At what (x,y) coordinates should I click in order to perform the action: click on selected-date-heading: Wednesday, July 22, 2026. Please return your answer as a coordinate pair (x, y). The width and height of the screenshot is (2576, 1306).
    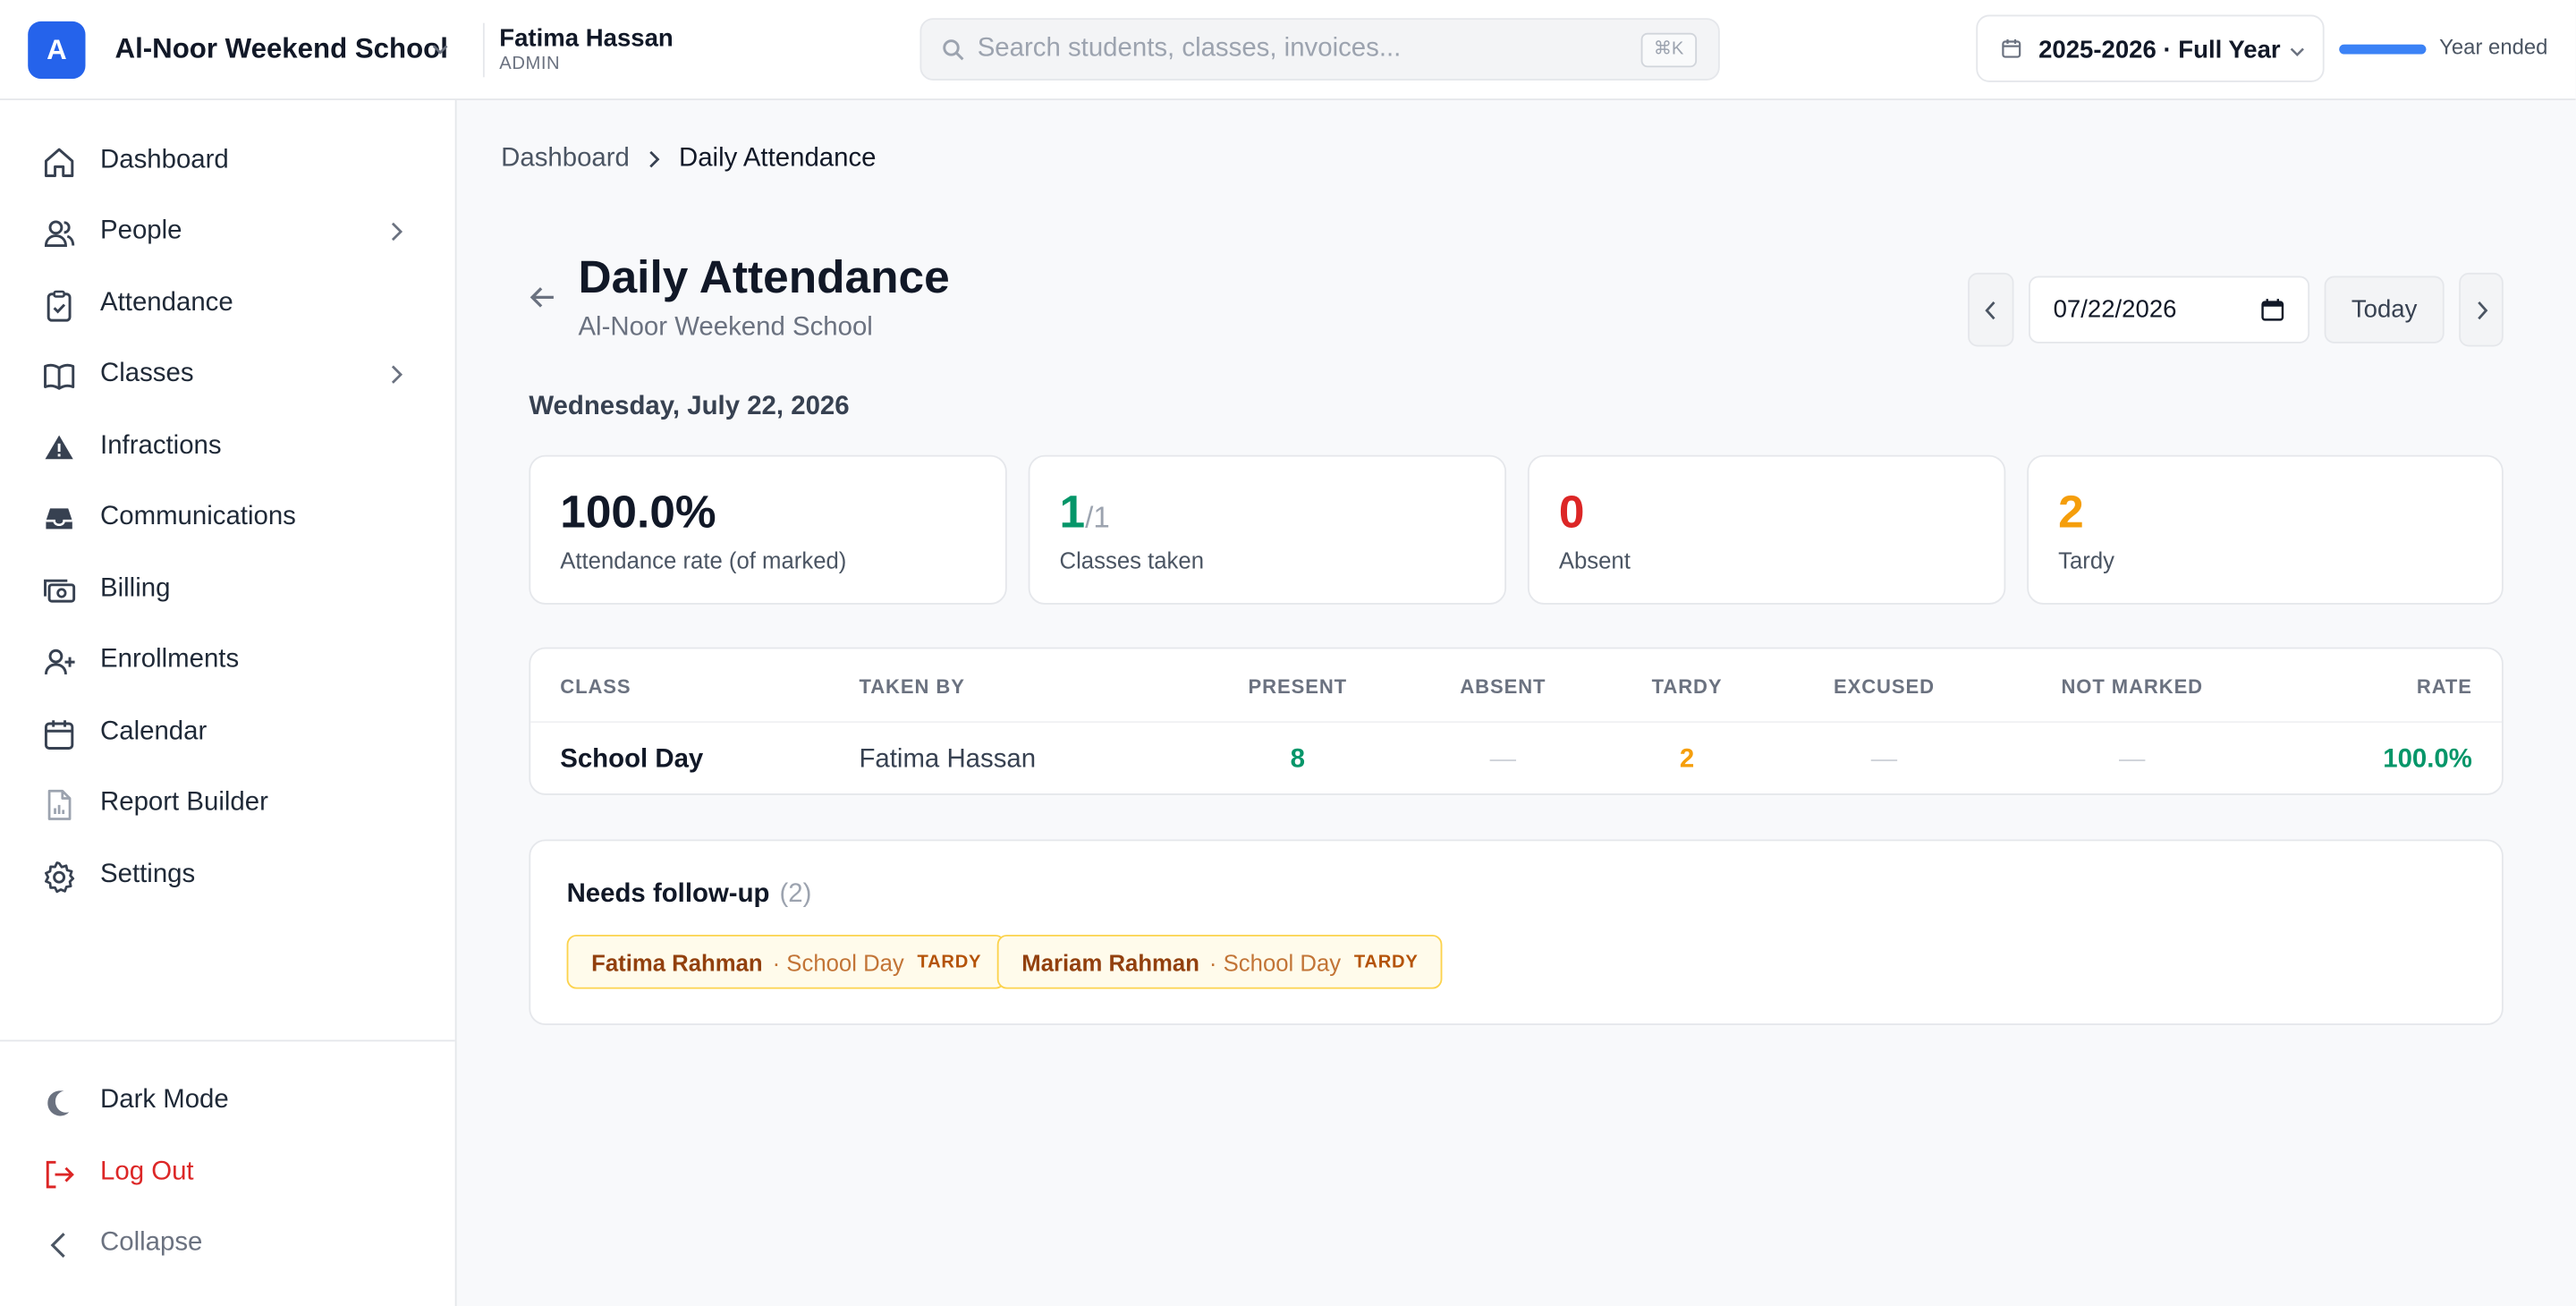
    Looking at the image, I should click on (689, 406).